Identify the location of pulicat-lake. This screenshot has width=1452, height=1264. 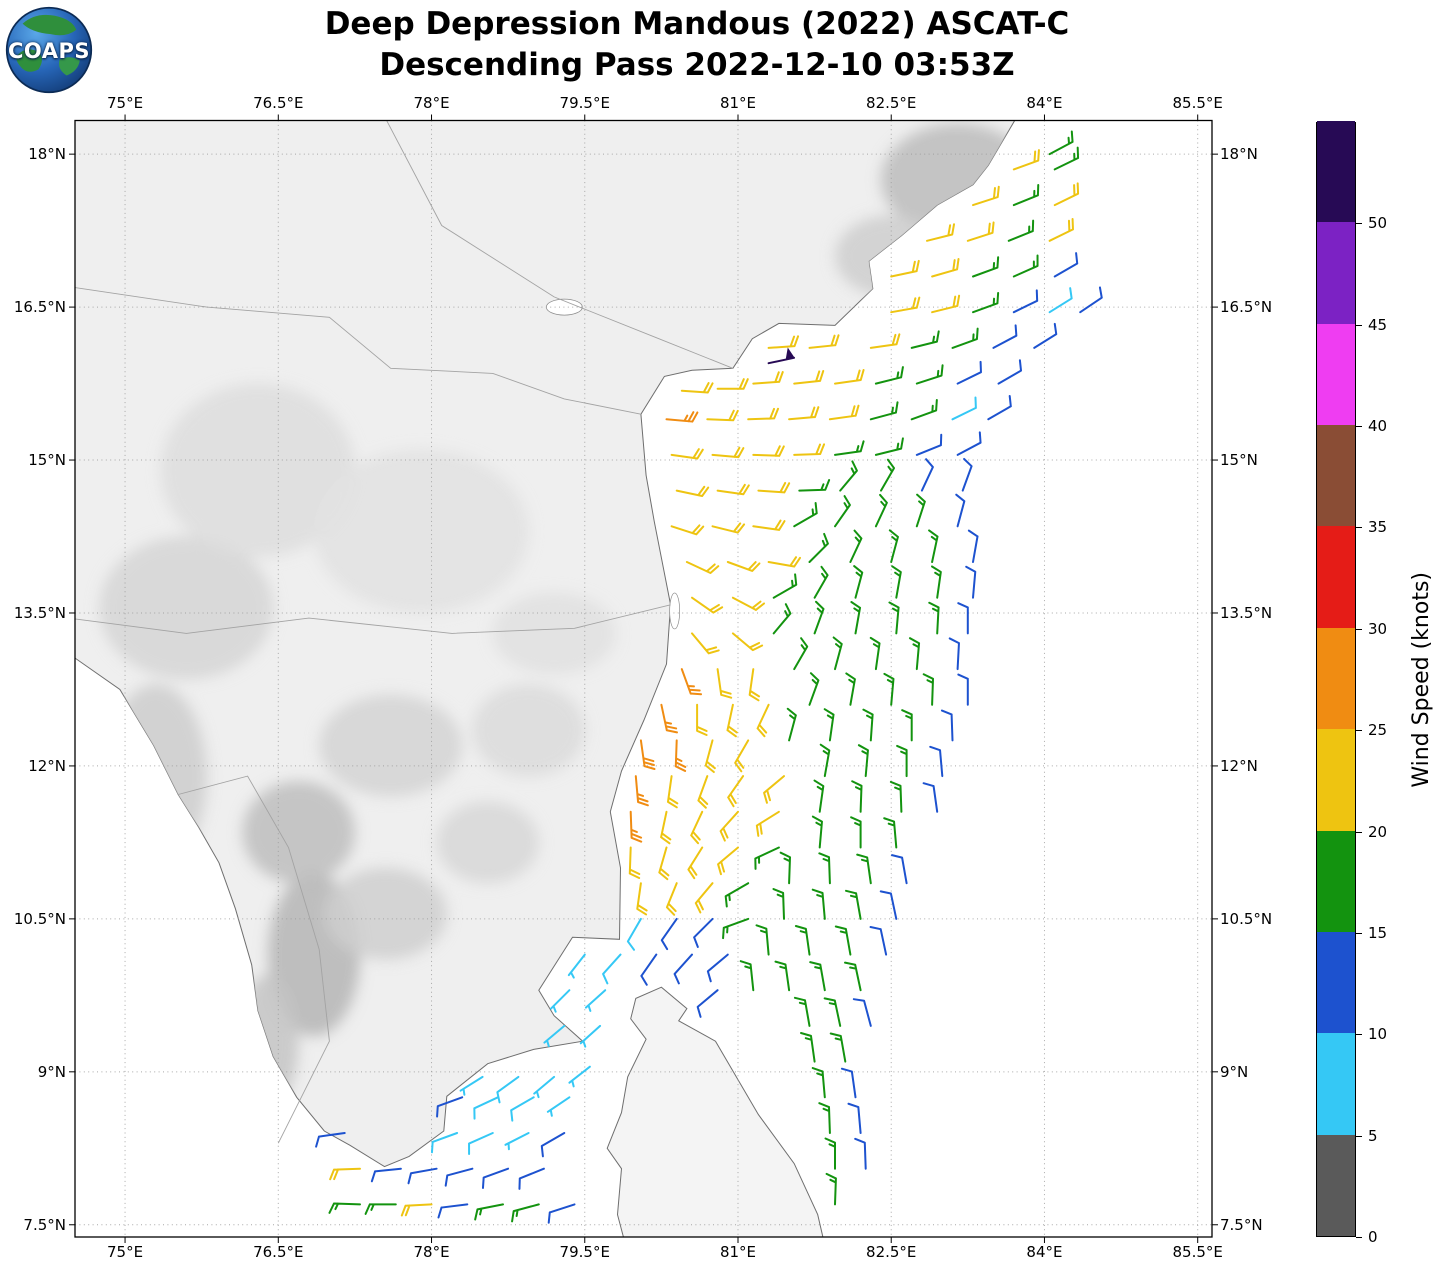
(675, 611).